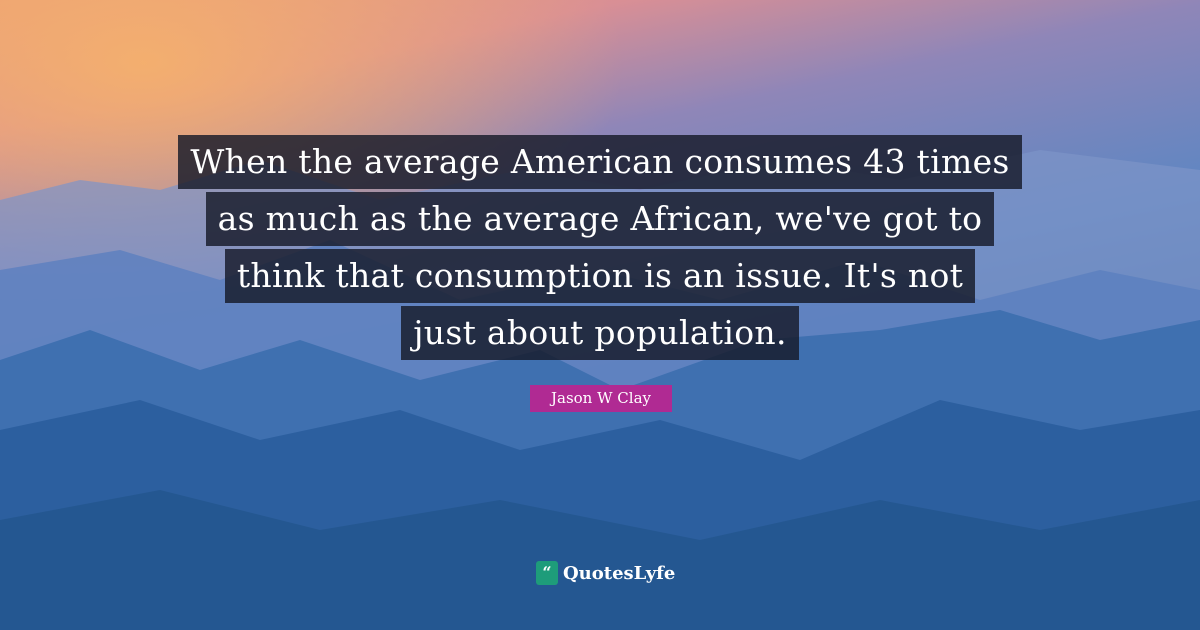 This screenshot has height=630, width=1200. I want to click on author-badge: Jason W Clay, so click(601, 398).